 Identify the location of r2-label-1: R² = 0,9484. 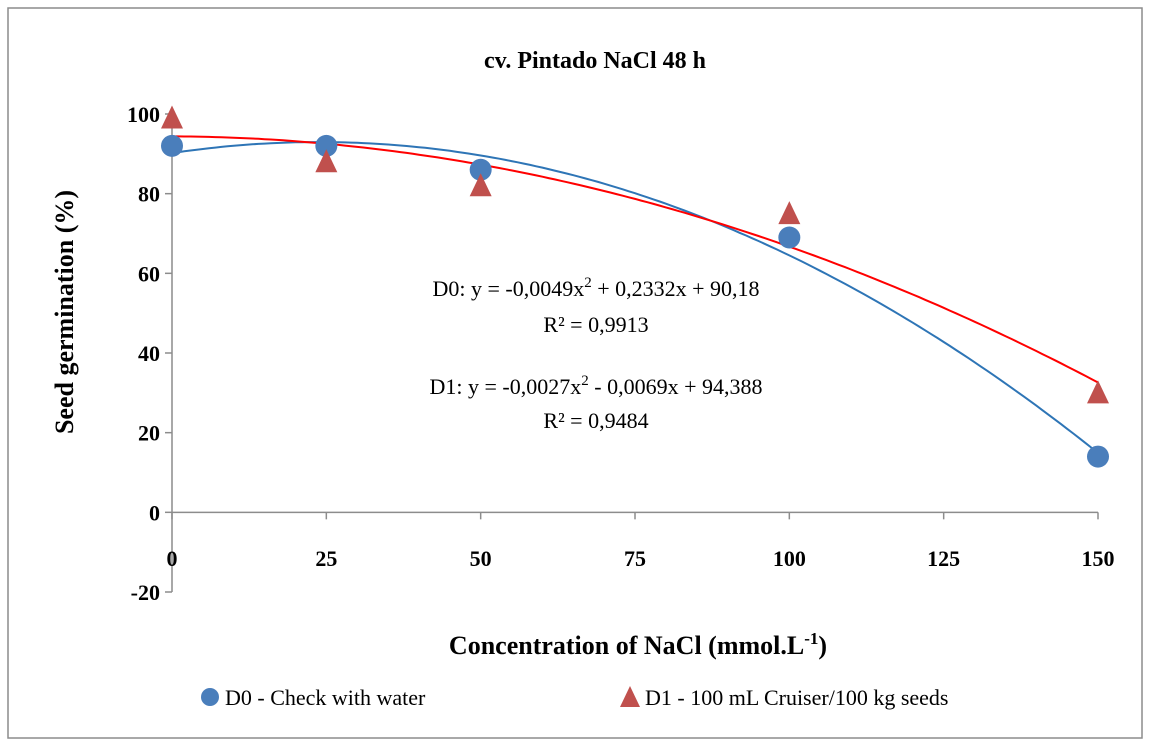
(595, 420).